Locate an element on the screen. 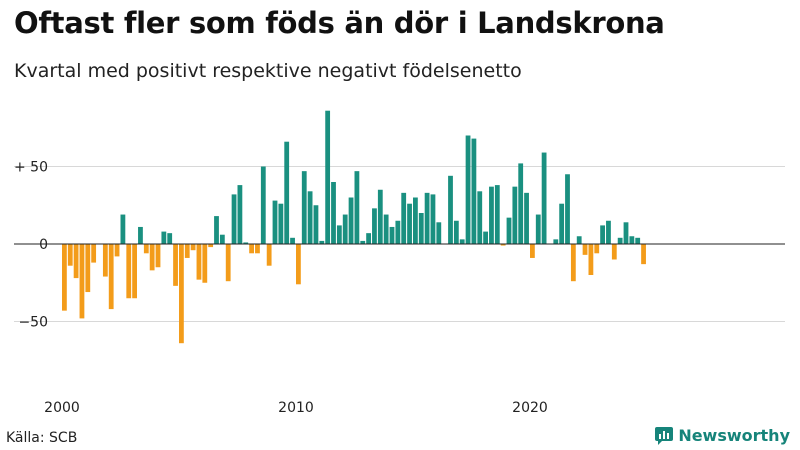 The image size is (800, 450). x-tick-label: 2000 is located at coordinates (62, 408).